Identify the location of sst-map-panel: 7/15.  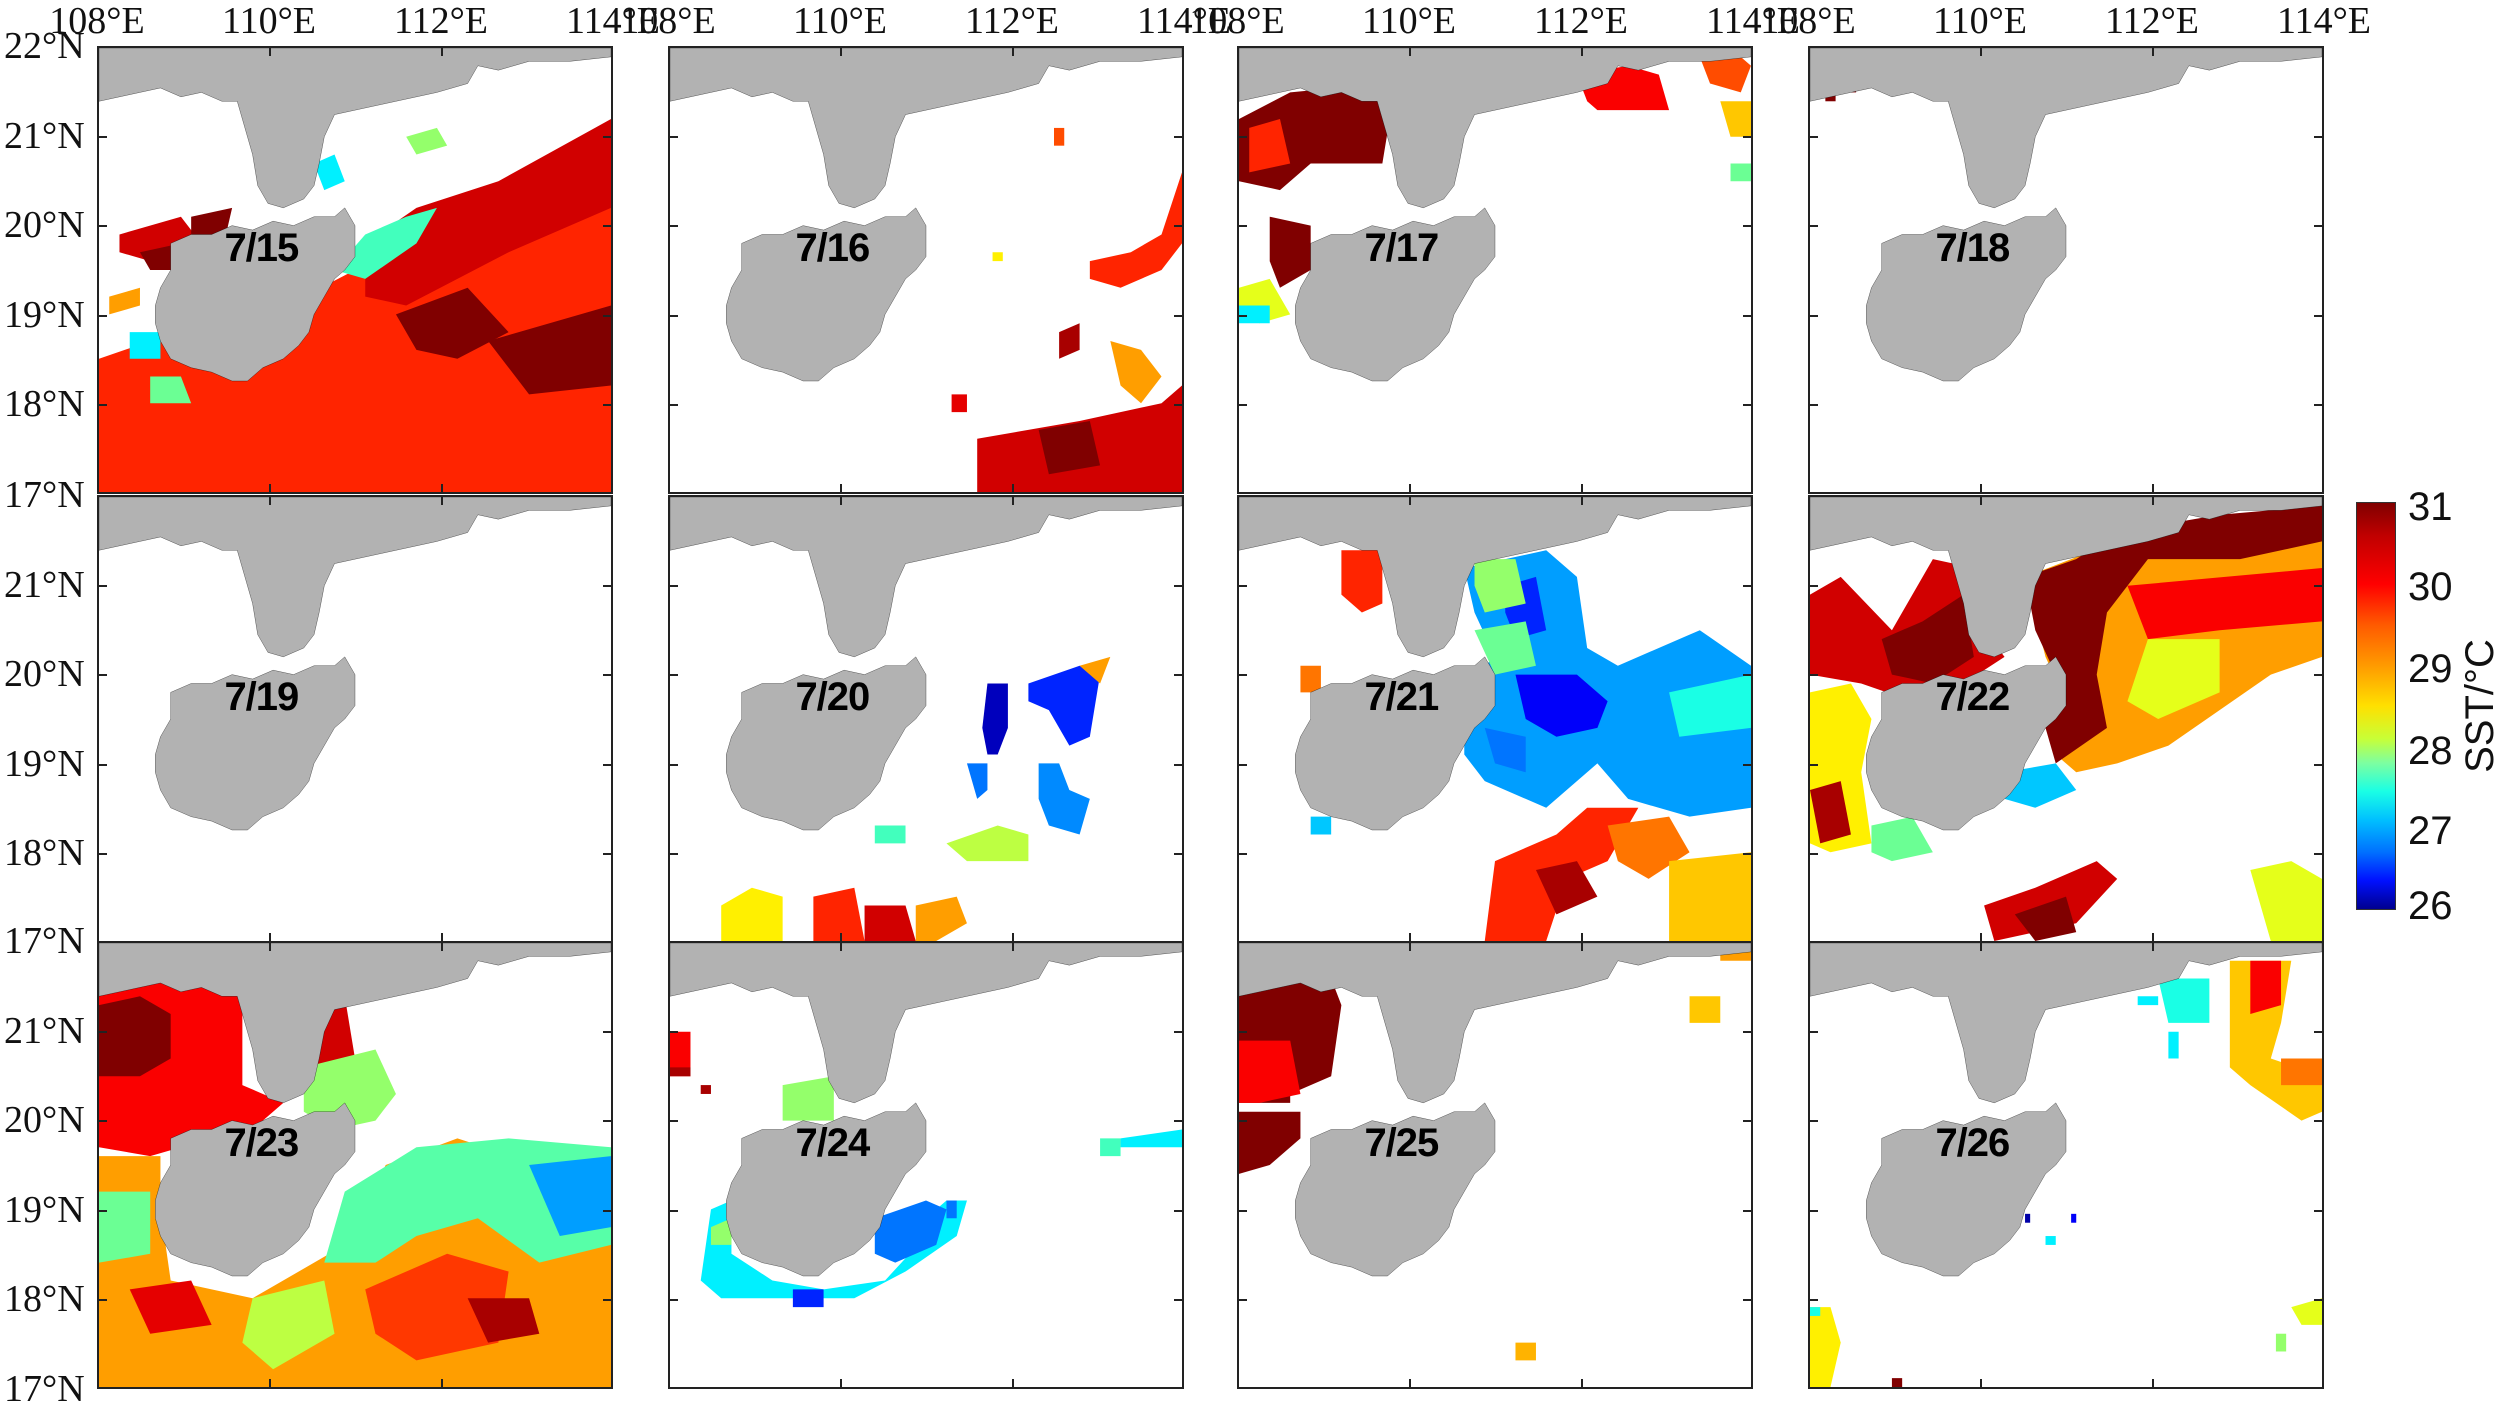
(355, 270).